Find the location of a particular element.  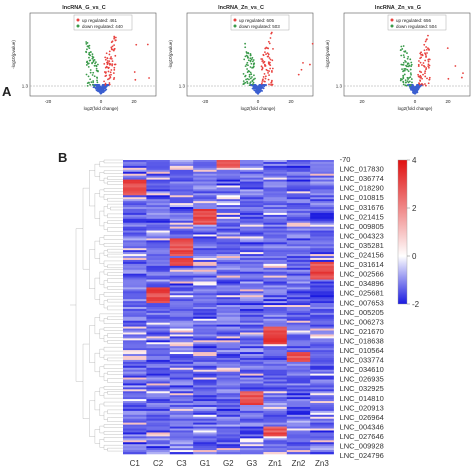

legend-up-label: up regulated: 656 is located at coordinates (414, 20).